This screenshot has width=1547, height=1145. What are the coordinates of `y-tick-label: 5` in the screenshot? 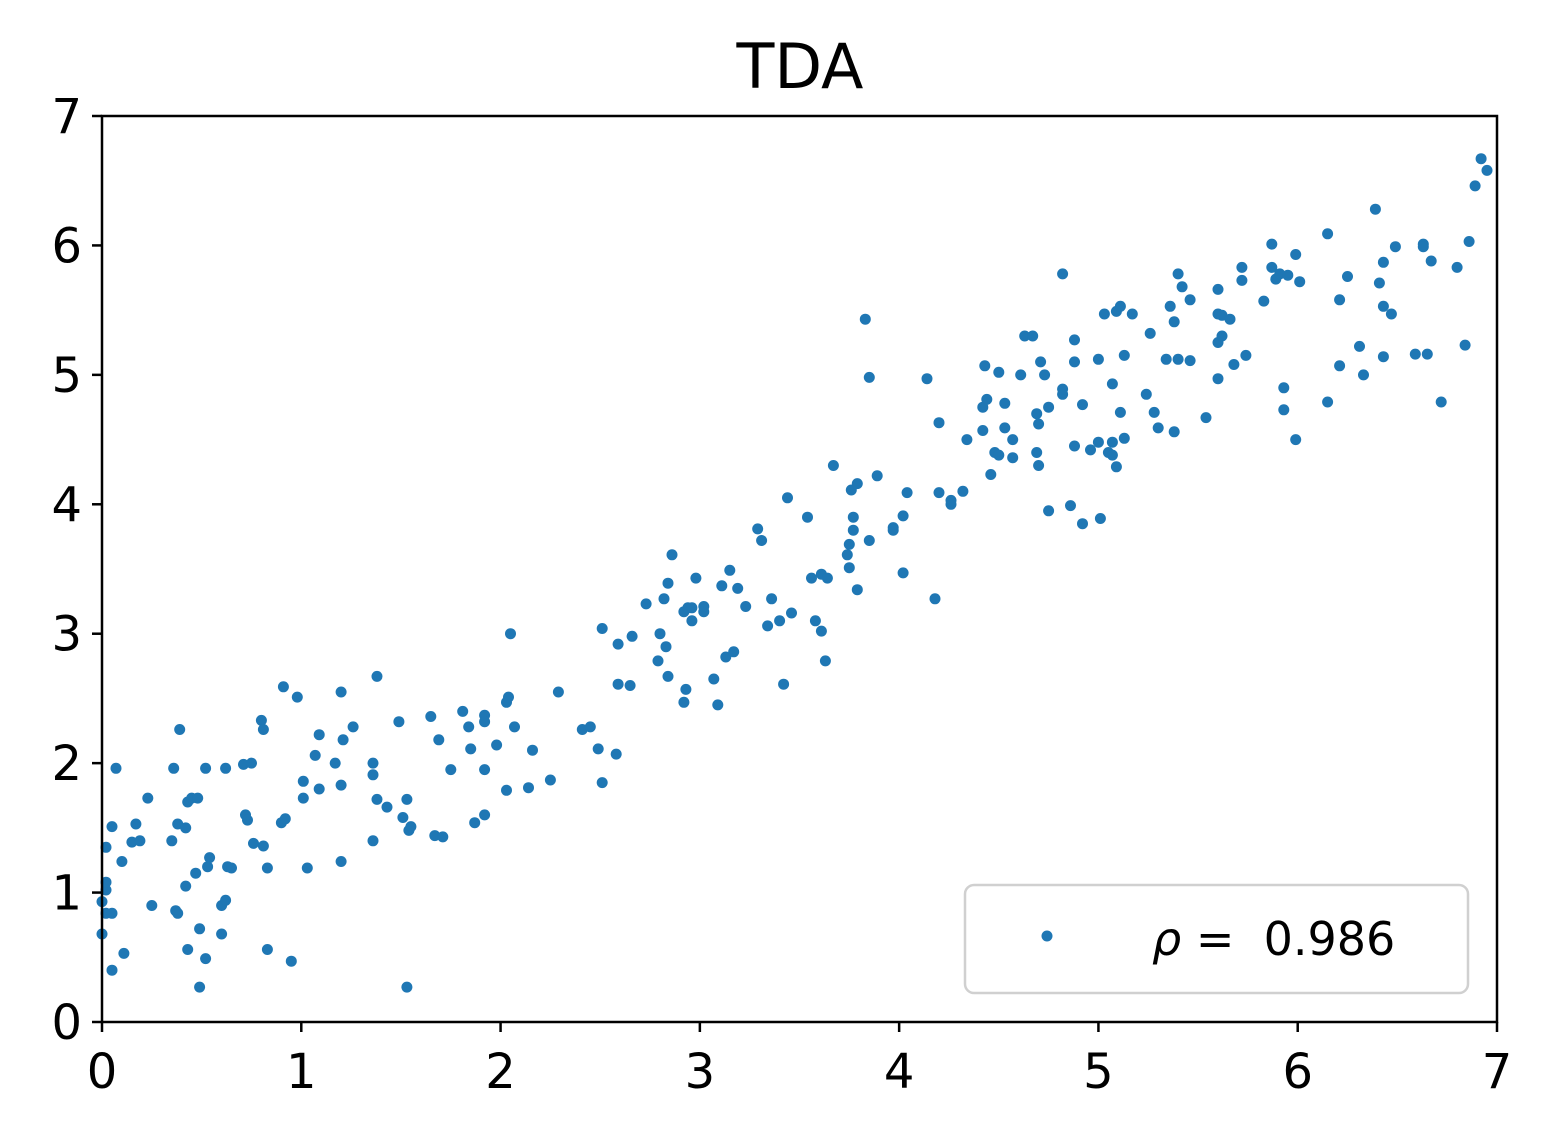 It's located at (66, 376).